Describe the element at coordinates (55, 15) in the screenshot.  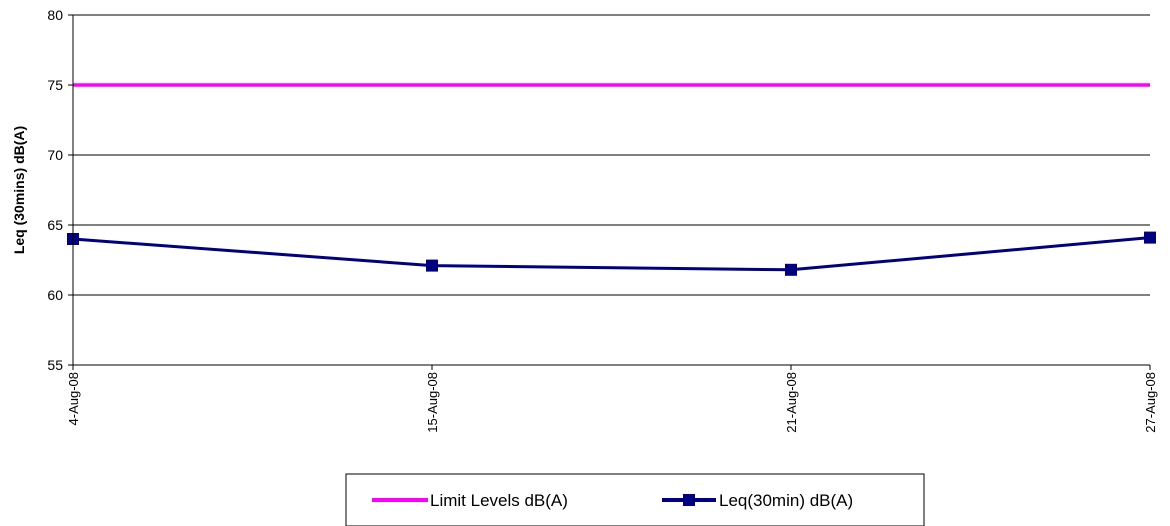
I see `y-tick-label: 80` at that location.